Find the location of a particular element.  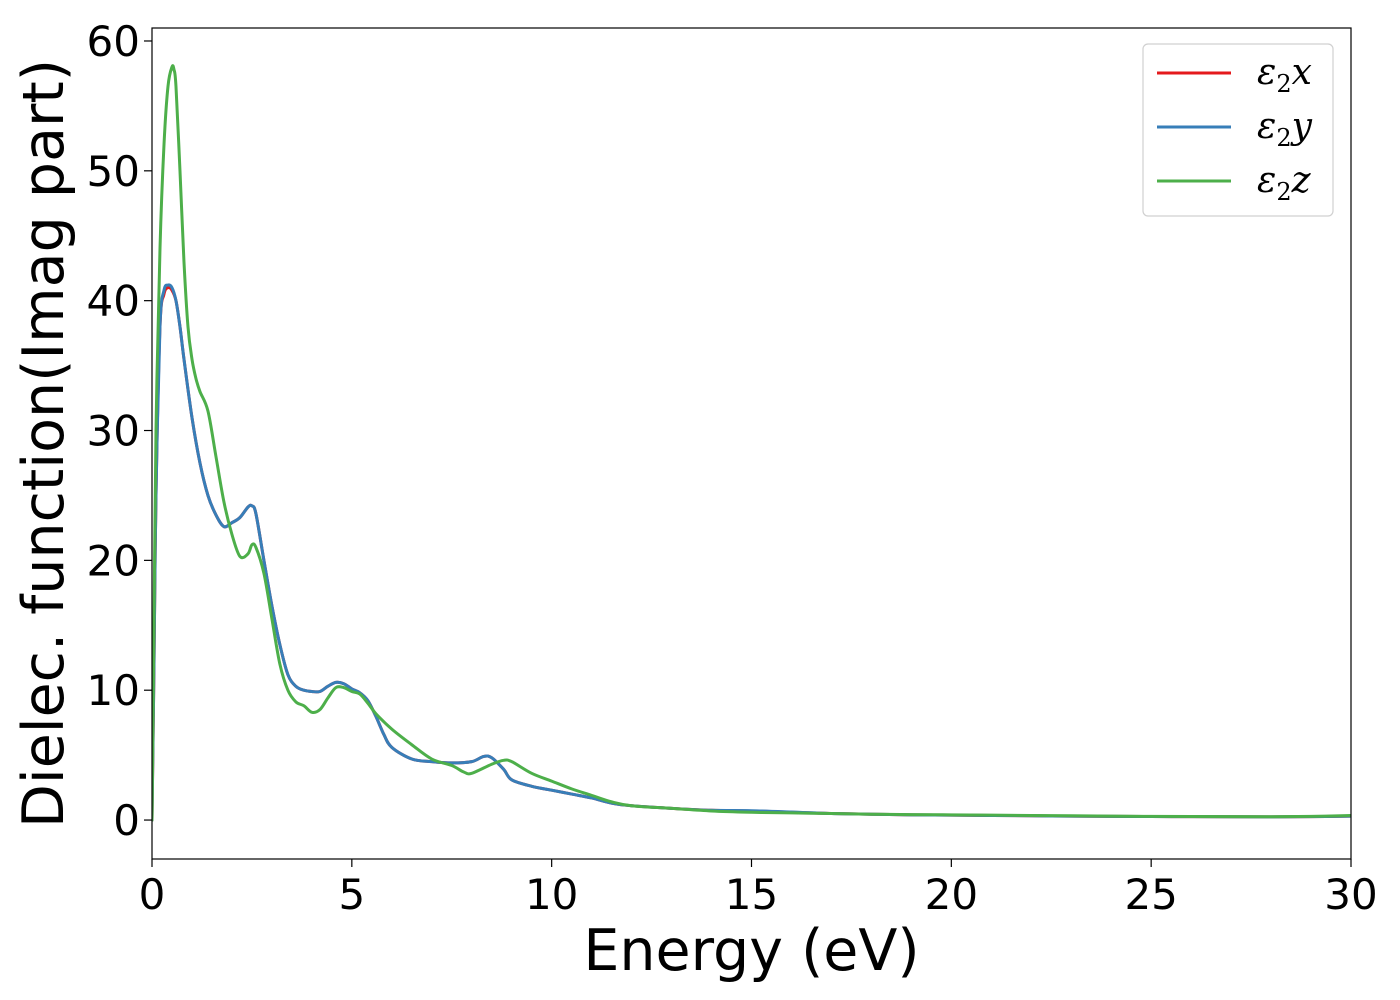

legend-label-x: ε2x is located at coordinates (1284, 75).